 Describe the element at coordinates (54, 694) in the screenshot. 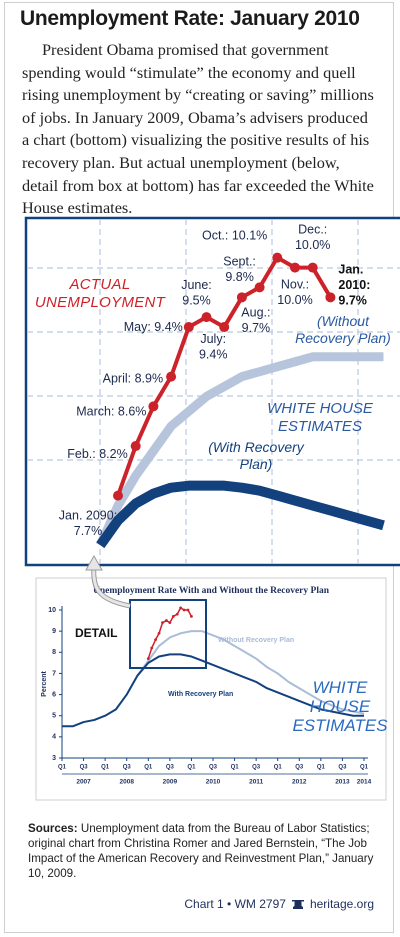

I see `y-tick-label: 6` at that location.